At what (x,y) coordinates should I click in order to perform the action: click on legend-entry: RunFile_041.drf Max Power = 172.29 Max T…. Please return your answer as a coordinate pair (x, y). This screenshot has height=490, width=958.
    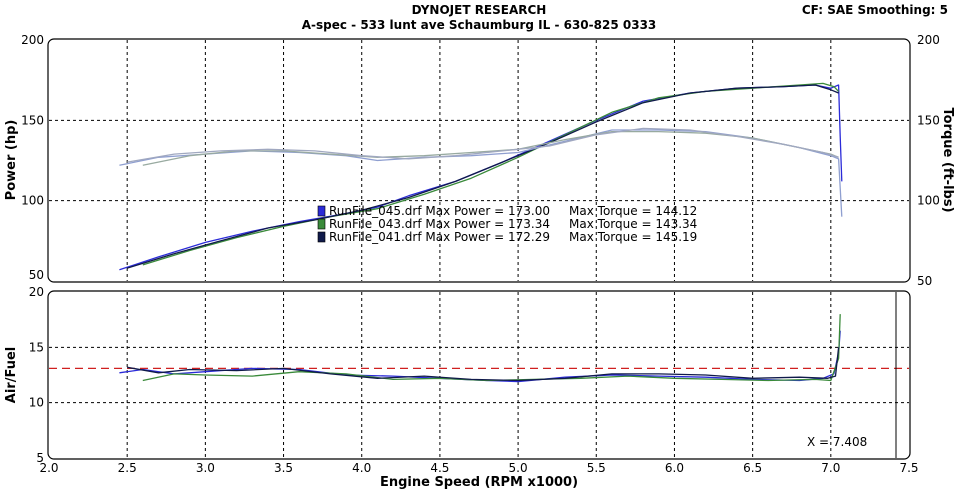
    Looking at the image, I should click on (513, 237).